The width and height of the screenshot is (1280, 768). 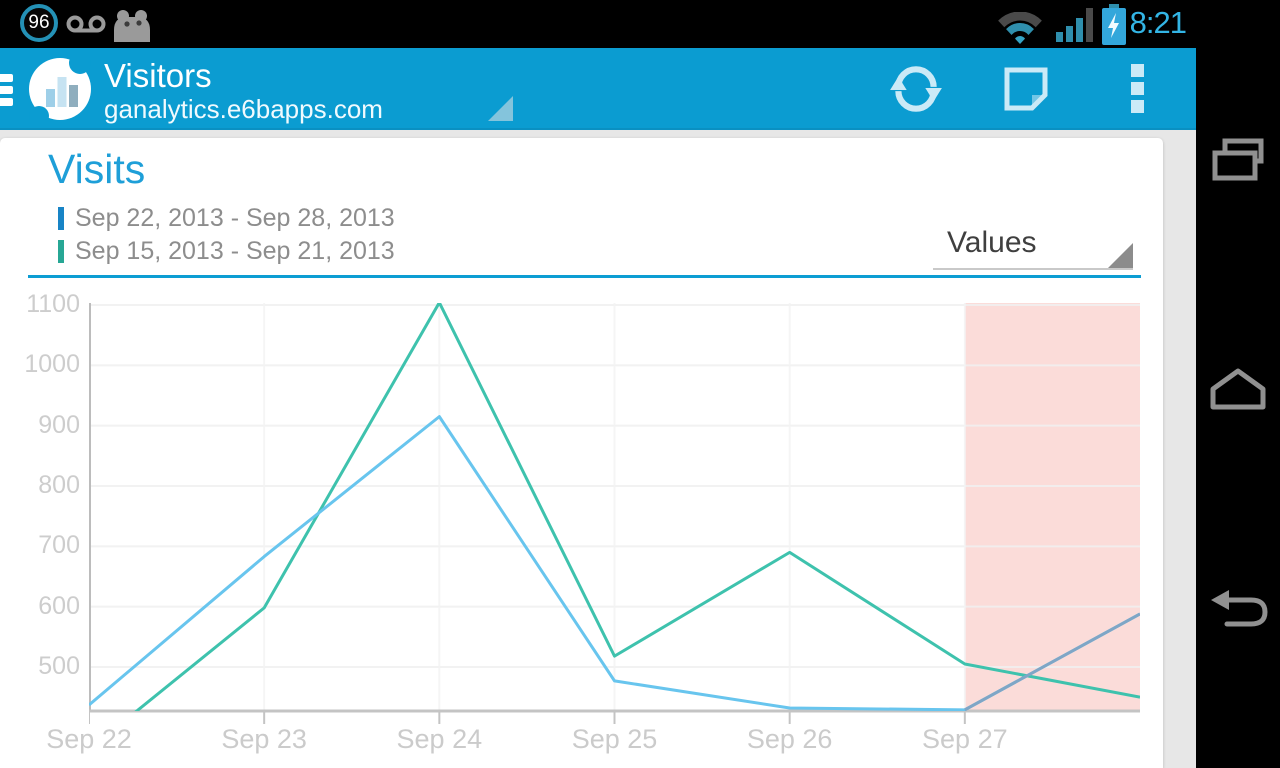 What do you see at coordinates (59, 485) in the screenshot?
I see `y-axis-label: 800` at bounding box center [59, 485].